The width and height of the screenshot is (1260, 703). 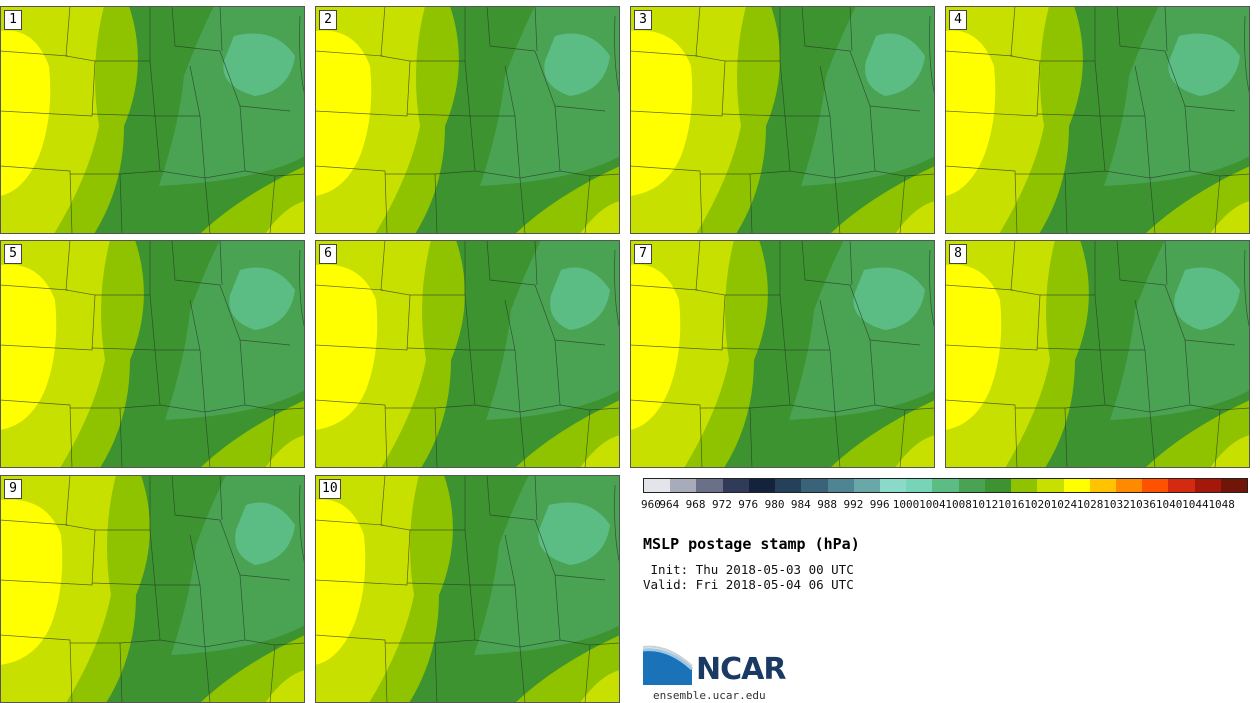 I want to click on ncar-logo-icon, so click(x=668, y=665).